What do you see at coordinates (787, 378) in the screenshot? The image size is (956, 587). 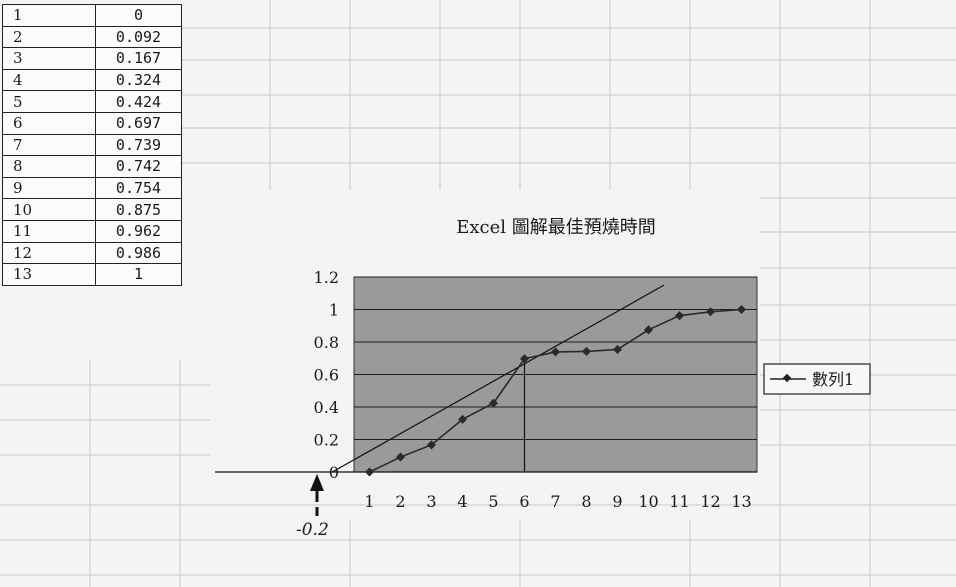 I see `legend-marker` at bounding box center [787, 378].